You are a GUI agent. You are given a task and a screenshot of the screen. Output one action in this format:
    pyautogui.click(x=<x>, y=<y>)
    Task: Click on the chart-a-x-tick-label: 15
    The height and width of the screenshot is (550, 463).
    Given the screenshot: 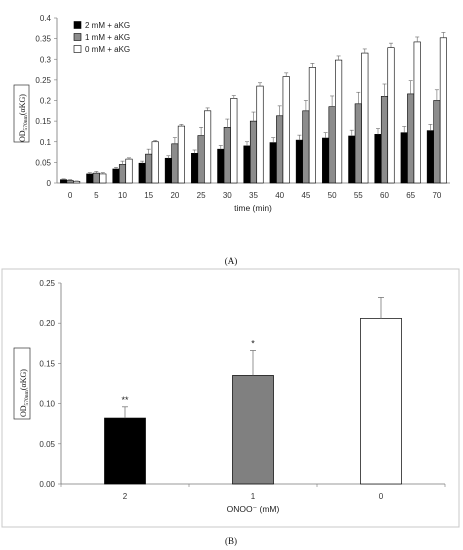 What is the action you would take?
    pyautogui.click(x=148, y=195)
    